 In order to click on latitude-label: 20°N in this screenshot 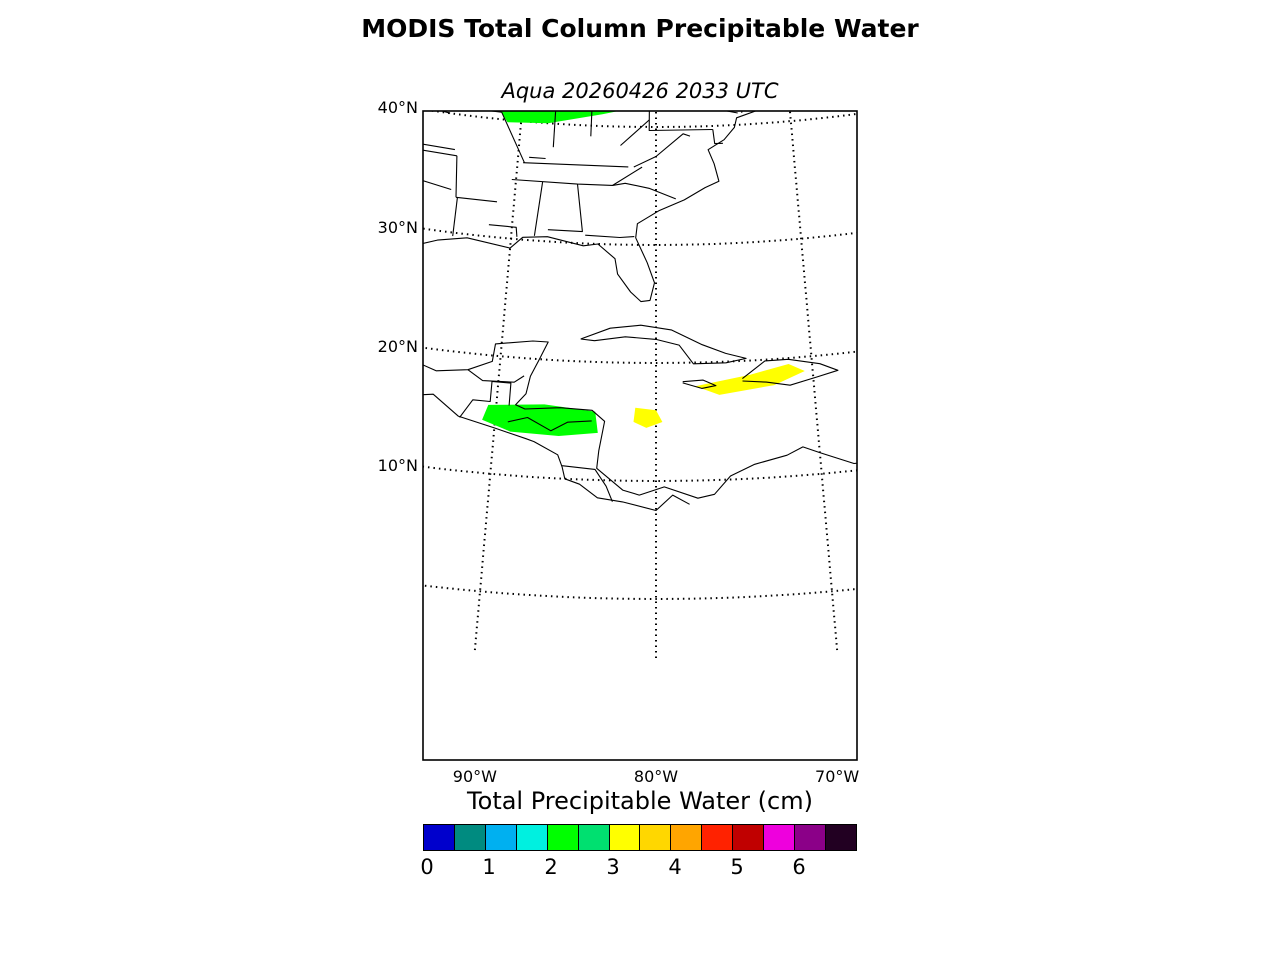, I will do `click(397, 346)`.